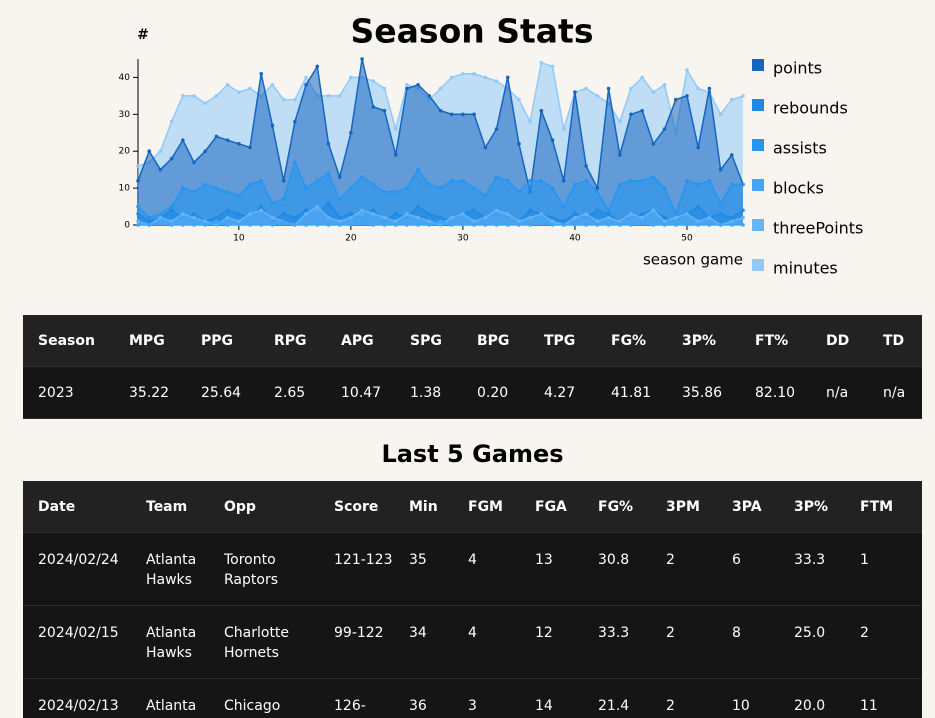  Describe the element at coordinates (560, 392) in the screenshot. I see `table-cell: 4.27` at that location.